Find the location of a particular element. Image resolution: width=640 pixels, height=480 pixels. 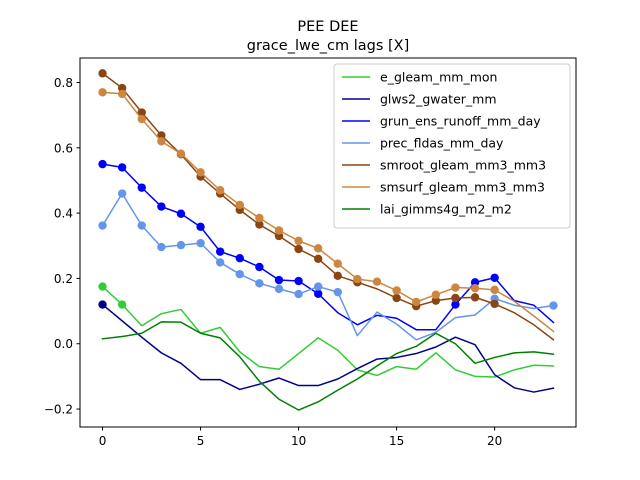

x-tick-label: 5 is located at coordinates (201, 441).